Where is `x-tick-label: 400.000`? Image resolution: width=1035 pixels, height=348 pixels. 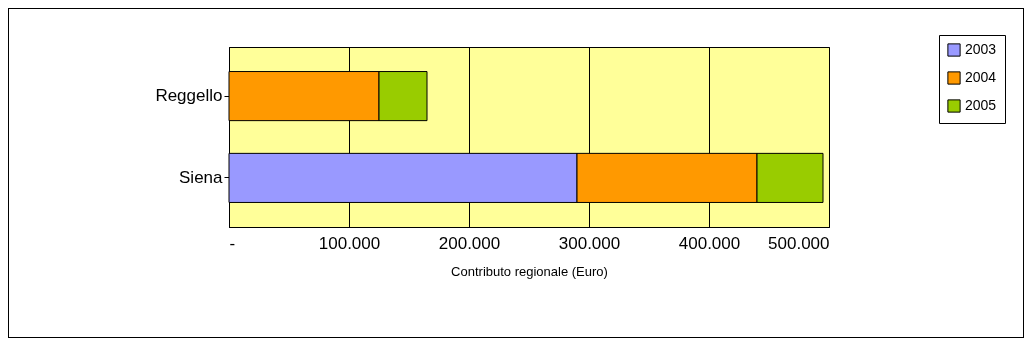 x-tick-label: 400.000 is located at coordinates (709, 243).